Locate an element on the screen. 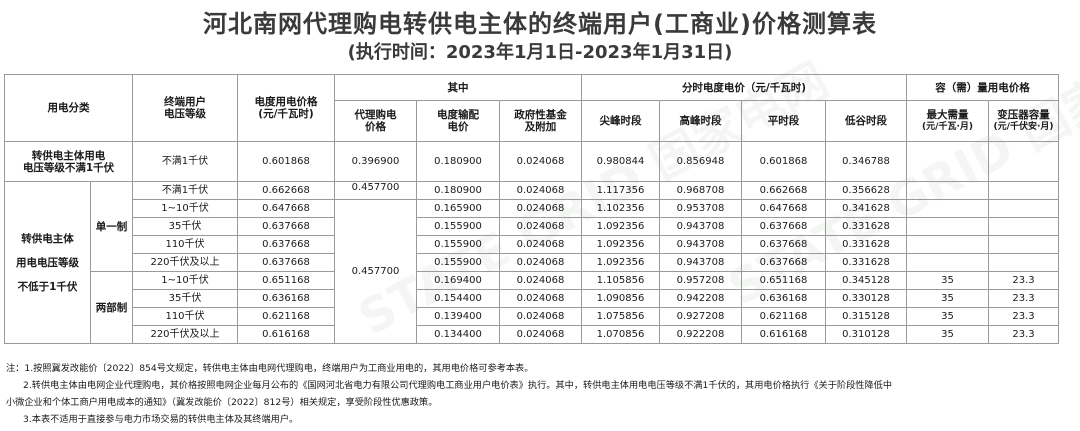  row-valley: 0.315128 is located at coordinates (866, 316).